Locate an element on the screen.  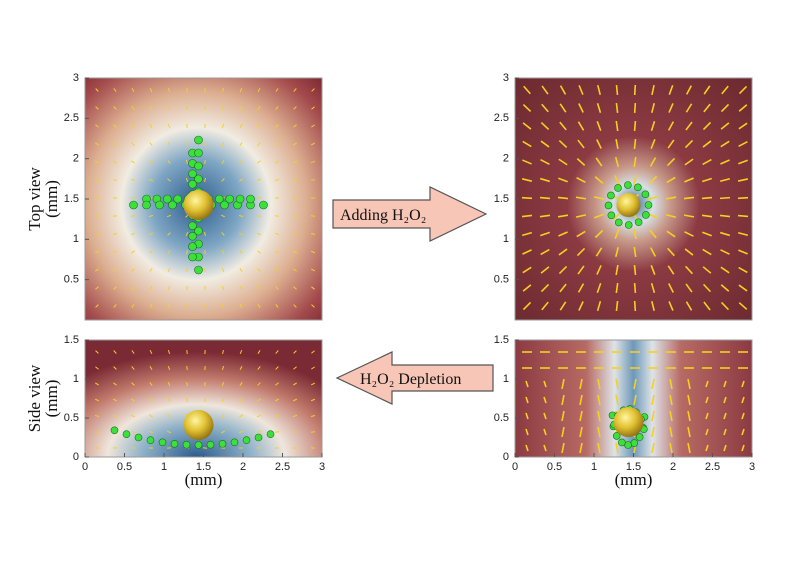
y-tick-label: 1 is located at coordinates (76, 379).